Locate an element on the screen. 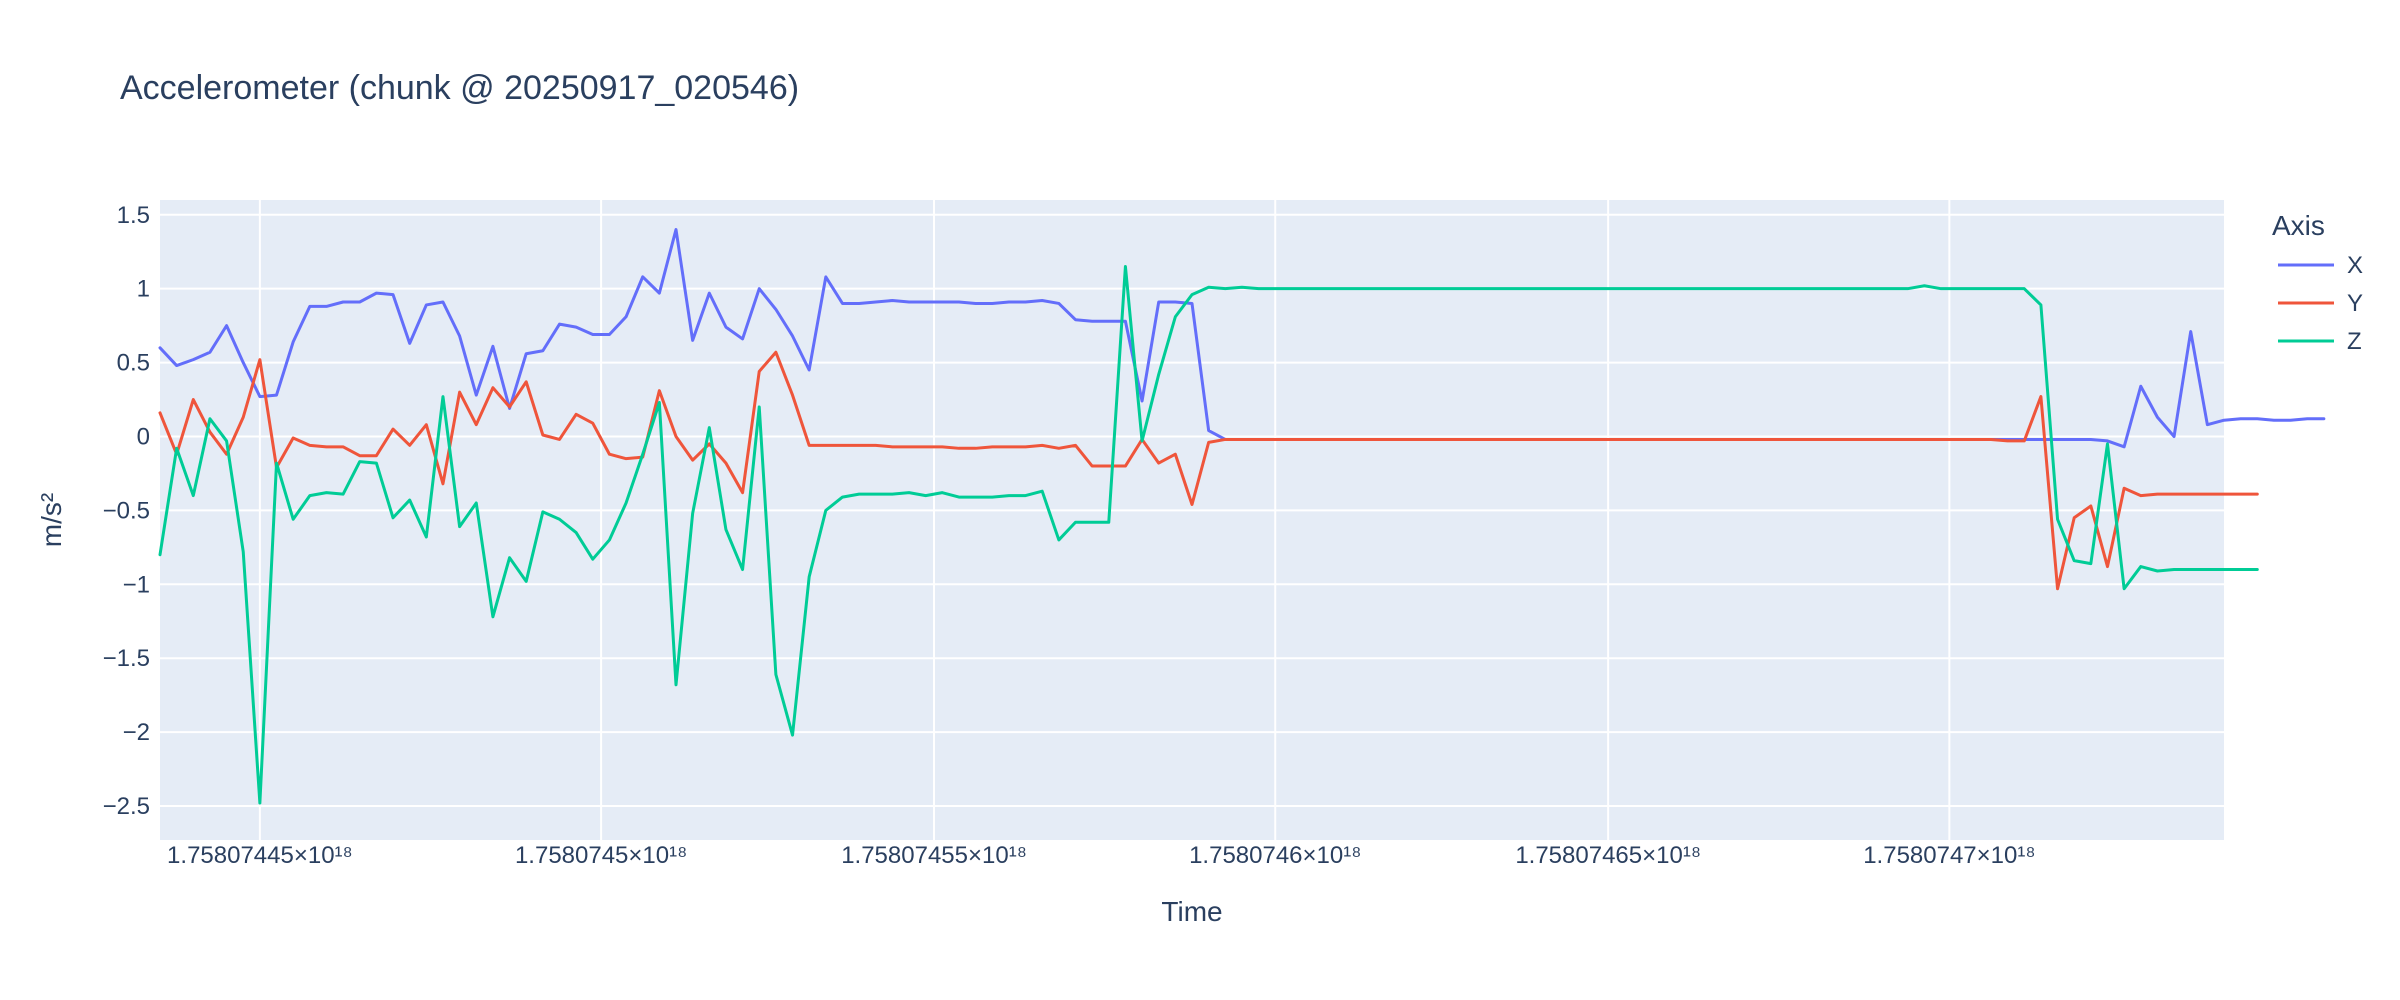 Image resolution: width=2400 pixels, height=1000 pixels. y-tick-label: 1.5 is located at coordinates (133, 215).